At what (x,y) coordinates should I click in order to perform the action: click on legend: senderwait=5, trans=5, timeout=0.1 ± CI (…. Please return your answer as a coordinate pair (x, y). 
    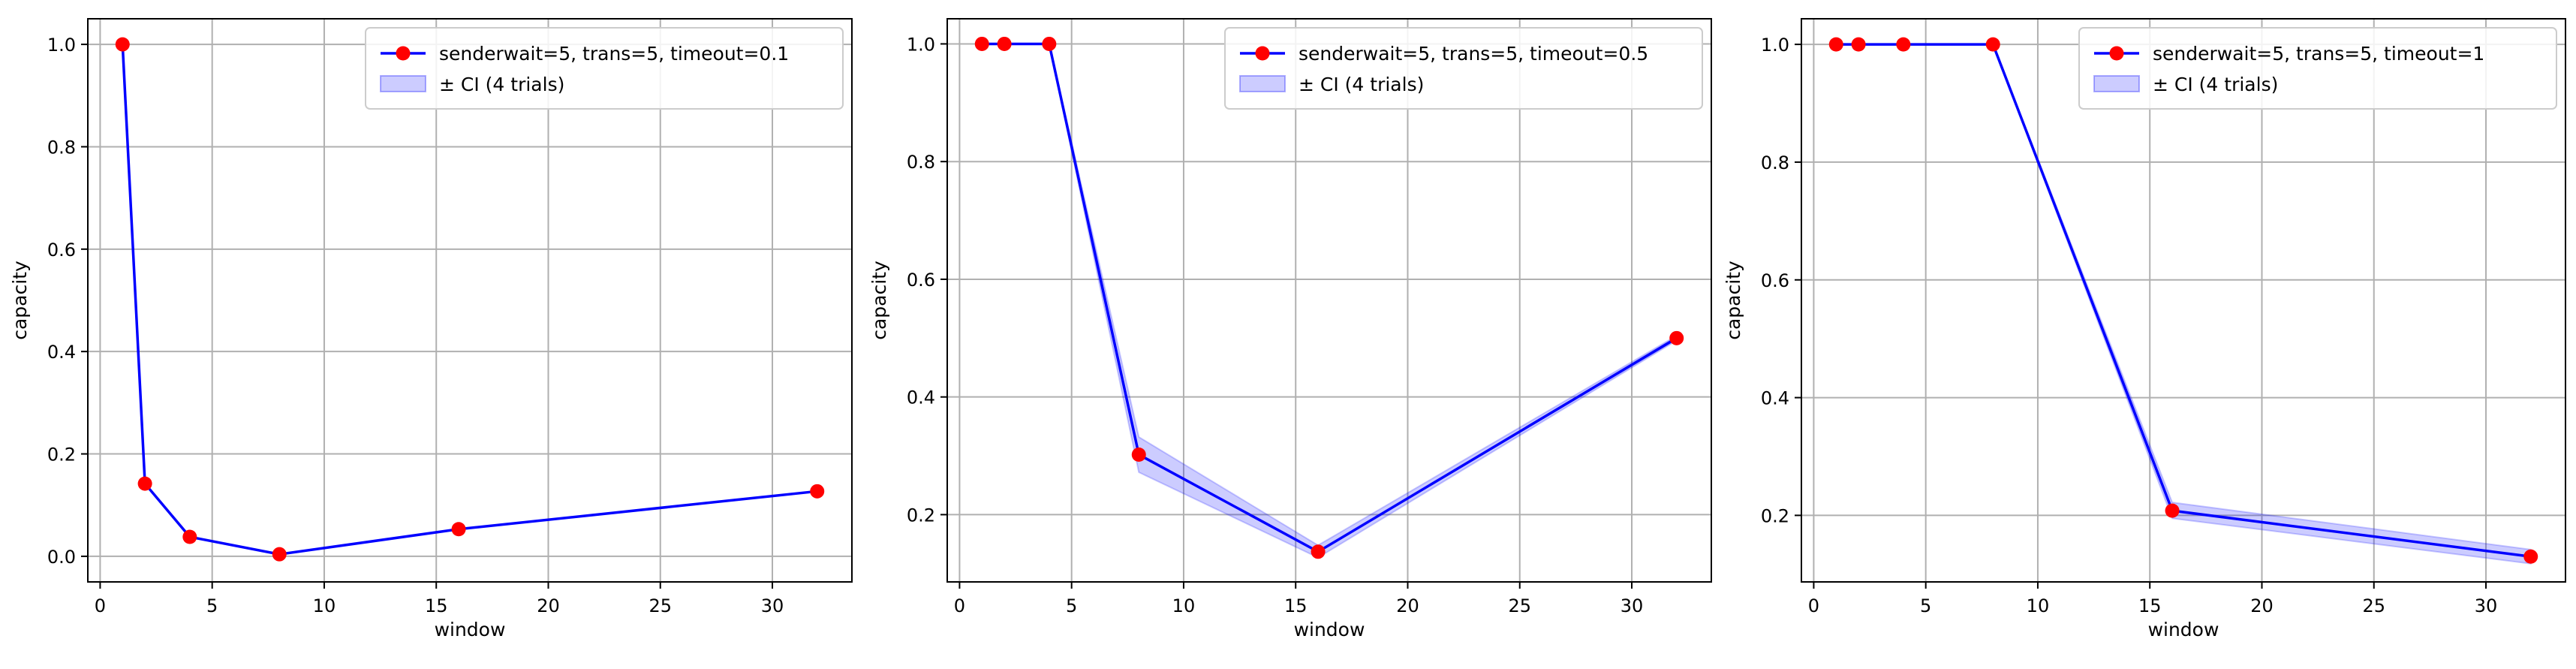
    Looking at the image, I should click on (604, 69).